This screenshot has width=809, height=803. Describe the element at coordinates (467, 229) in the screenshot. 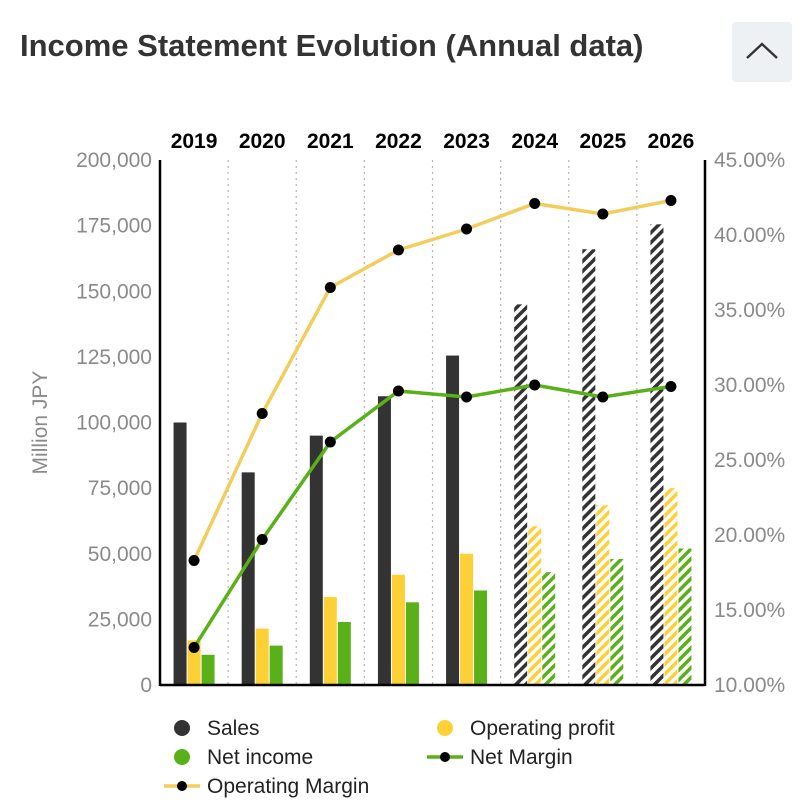

I see `operating-margin-point-2023` at that location.